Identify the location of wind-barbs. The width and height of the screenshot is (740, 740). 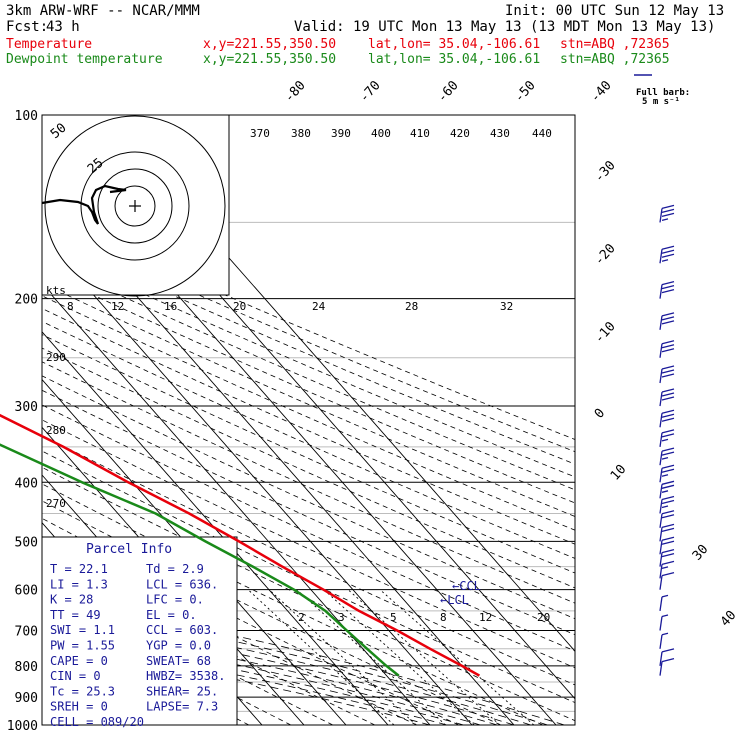
(667, 440).